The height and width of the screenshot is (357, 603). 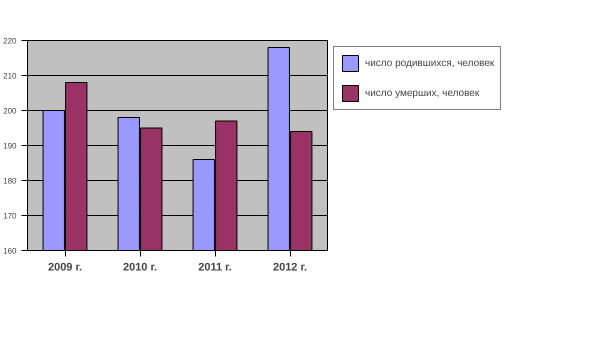 What do you see at coordinates (10, 146) in the screenshot?
I see `y-tick-label: 190` at bounding box center [10, 146].